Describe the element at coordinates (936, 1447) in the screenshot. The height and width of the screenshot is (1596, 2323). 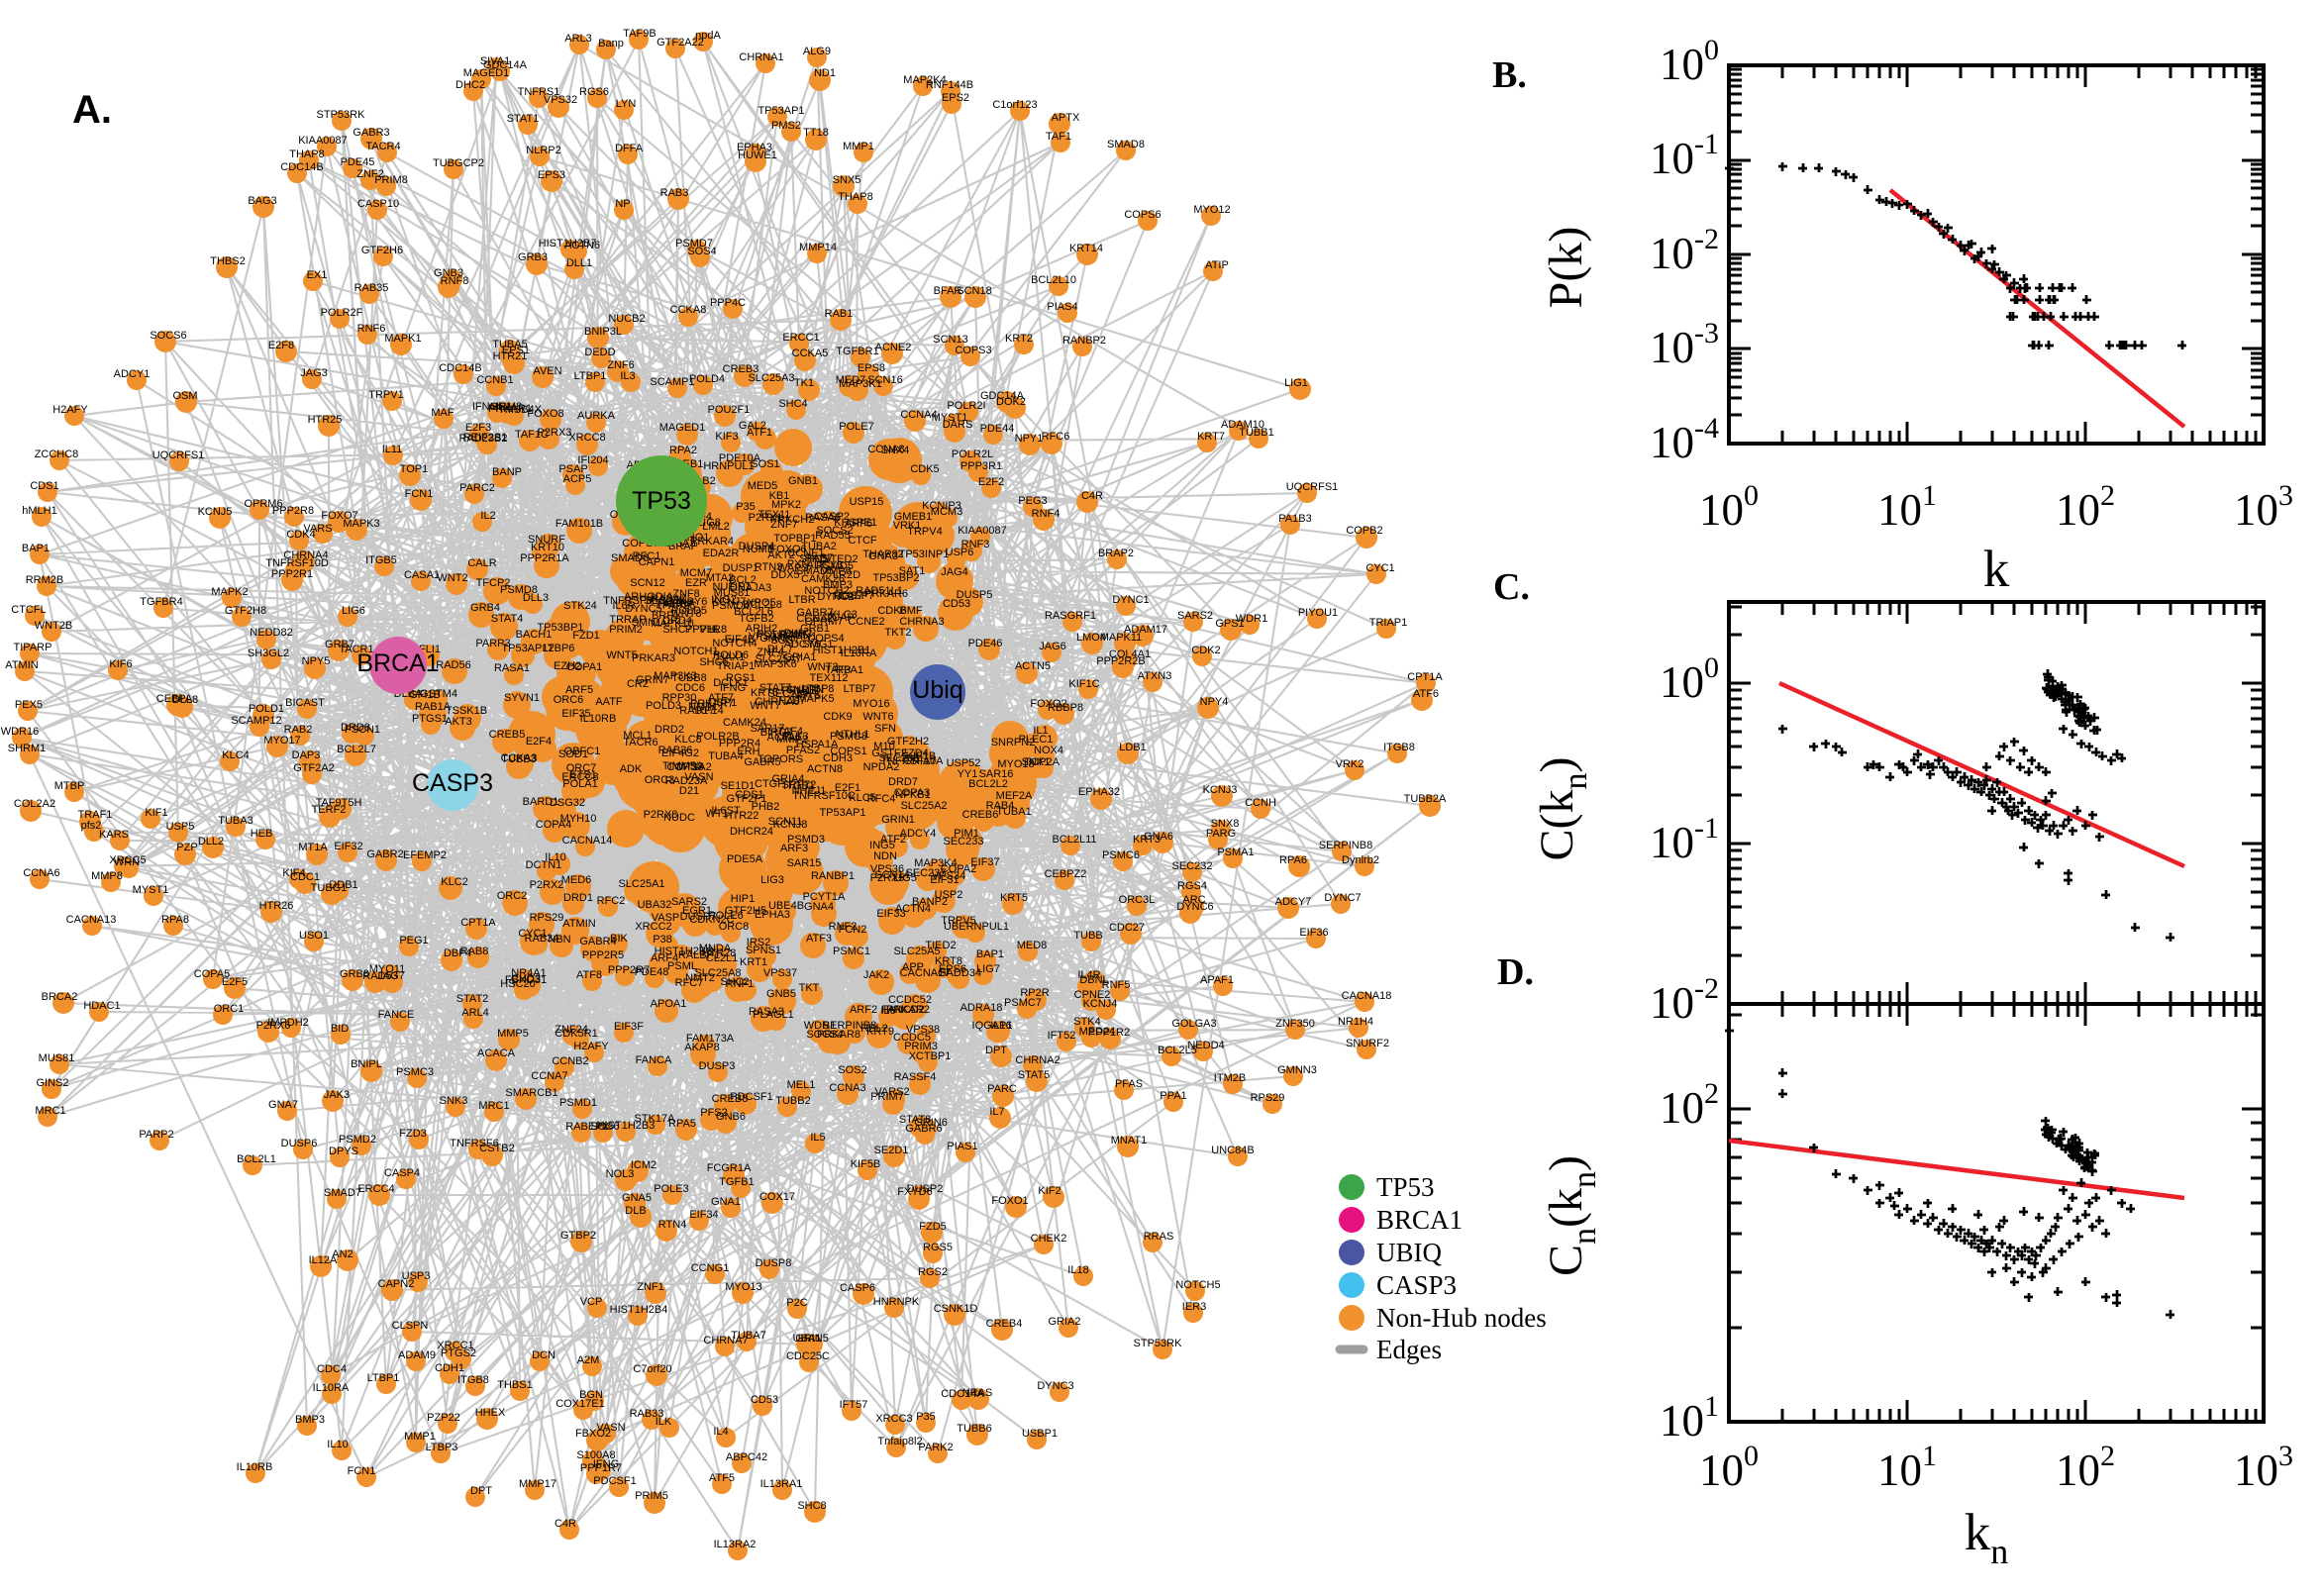
I see `svg-text: PARK2` at that location.